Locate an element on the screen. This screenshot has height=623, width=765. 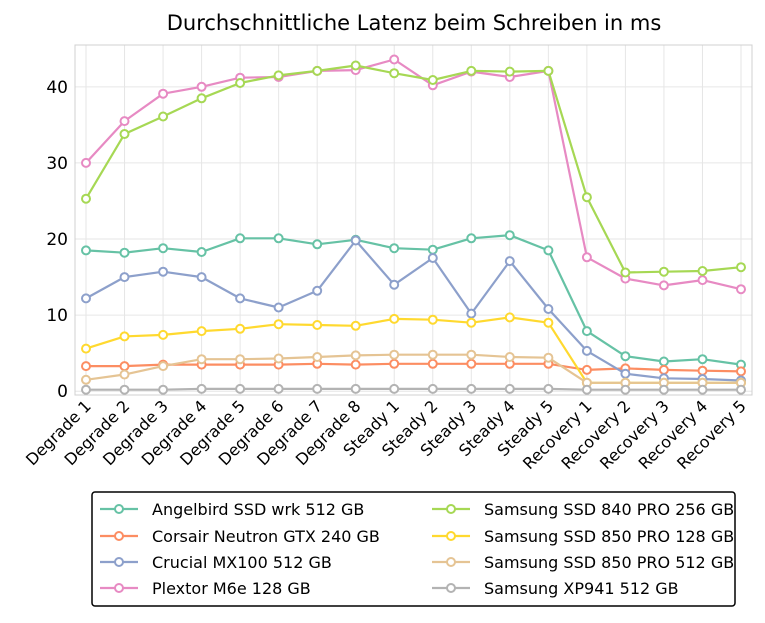
y-axis: 0 10 20 30 40 is located at coordinates (57, 240).